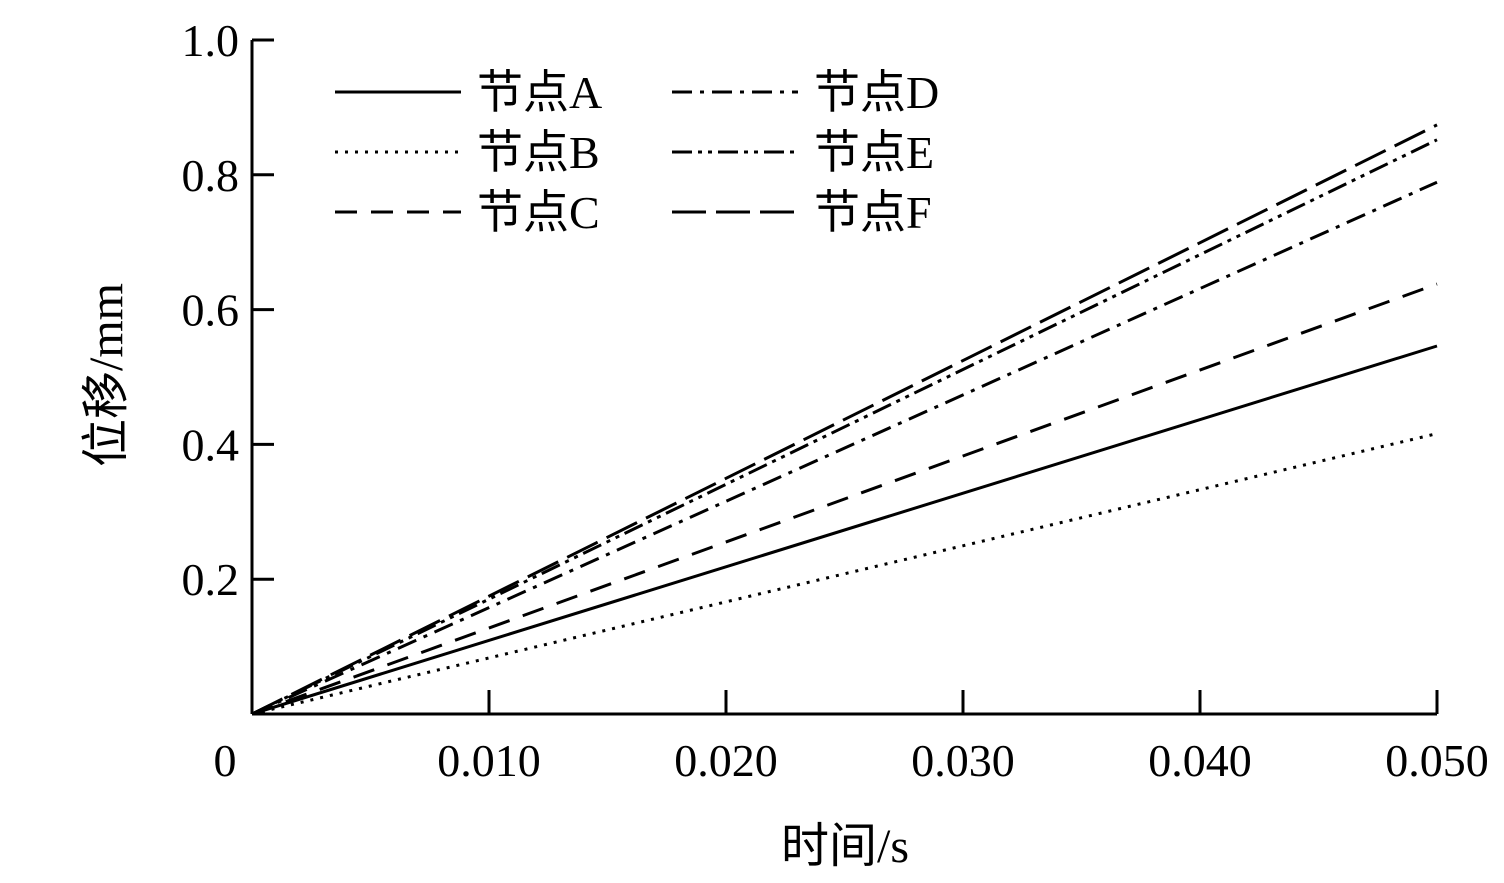 This screenshot has width=1504, height=883. What do you see at coordinates (963, 760) in the screenshot?
I see `x-tick-label: 0.030` at bounding box center [963, 760].